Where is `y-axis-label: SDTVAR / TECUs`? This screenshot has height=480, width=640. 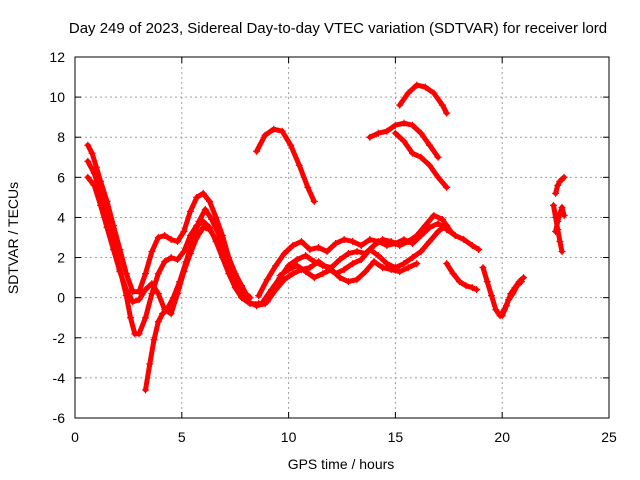 y-axis-label: SDTVAR / TECUs is located at coordinates (13, 238).